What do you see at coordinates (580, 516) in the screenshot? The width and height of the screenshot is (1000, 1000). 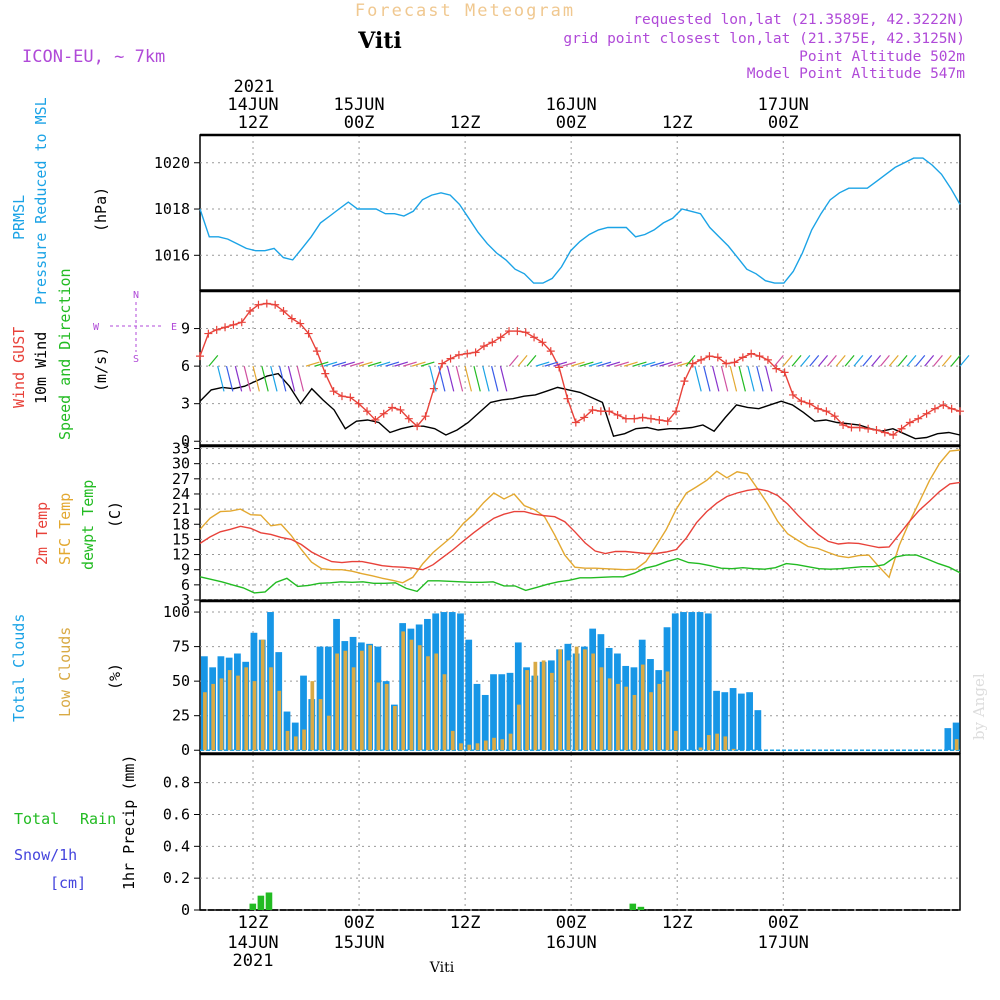 I see `sfc-temp-line` at bounding box center [580, 516].